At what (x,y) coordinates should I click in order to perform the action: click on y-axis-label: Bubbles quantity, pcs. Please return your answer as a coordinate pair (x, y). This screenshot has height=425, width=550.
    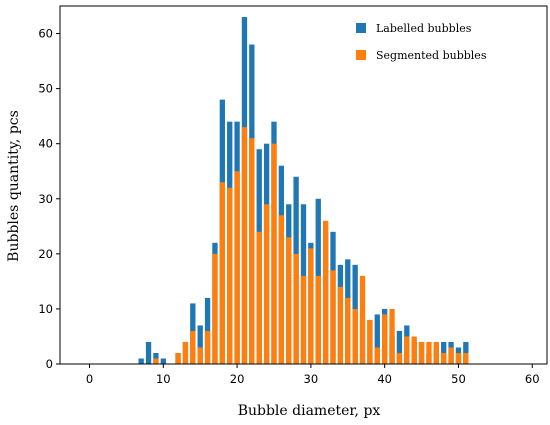
    Looking at the image, I should click on (14, 186).